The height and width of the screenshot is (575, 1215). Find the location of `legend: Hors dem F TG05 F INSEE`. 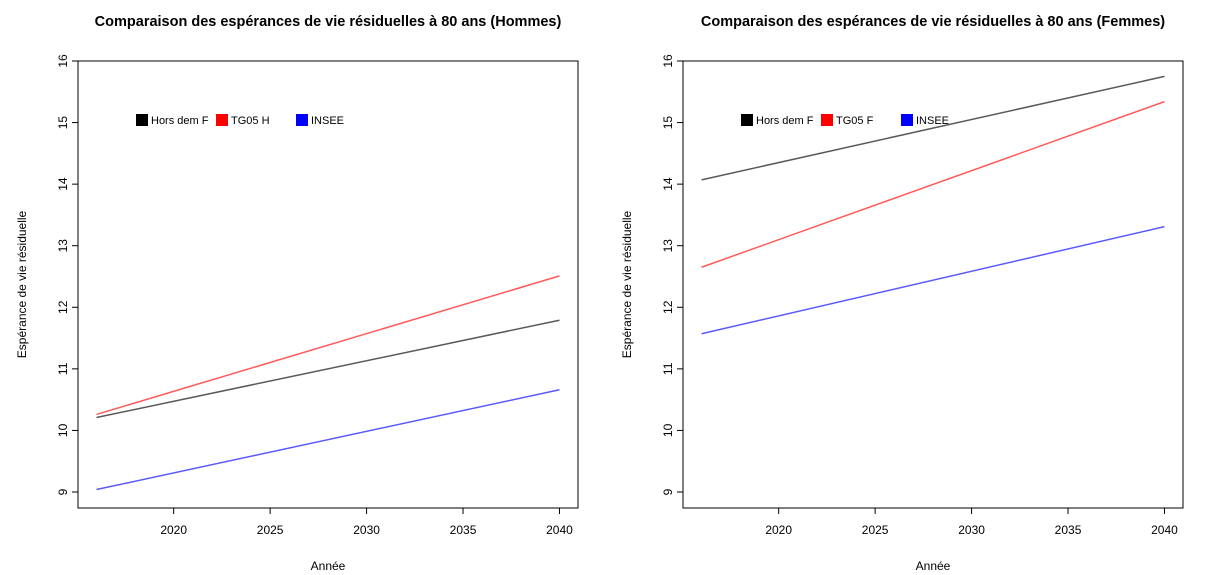

legend: Hors dem F TG05 F INSEE is located at coordinates (845, 120).